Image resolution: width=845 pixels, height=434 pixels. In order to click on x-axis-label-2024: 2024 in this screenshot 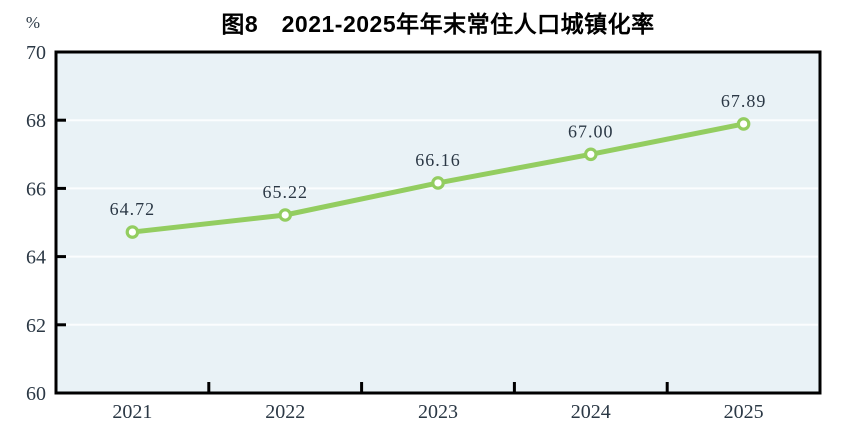, I will do `click(591, 412)`.